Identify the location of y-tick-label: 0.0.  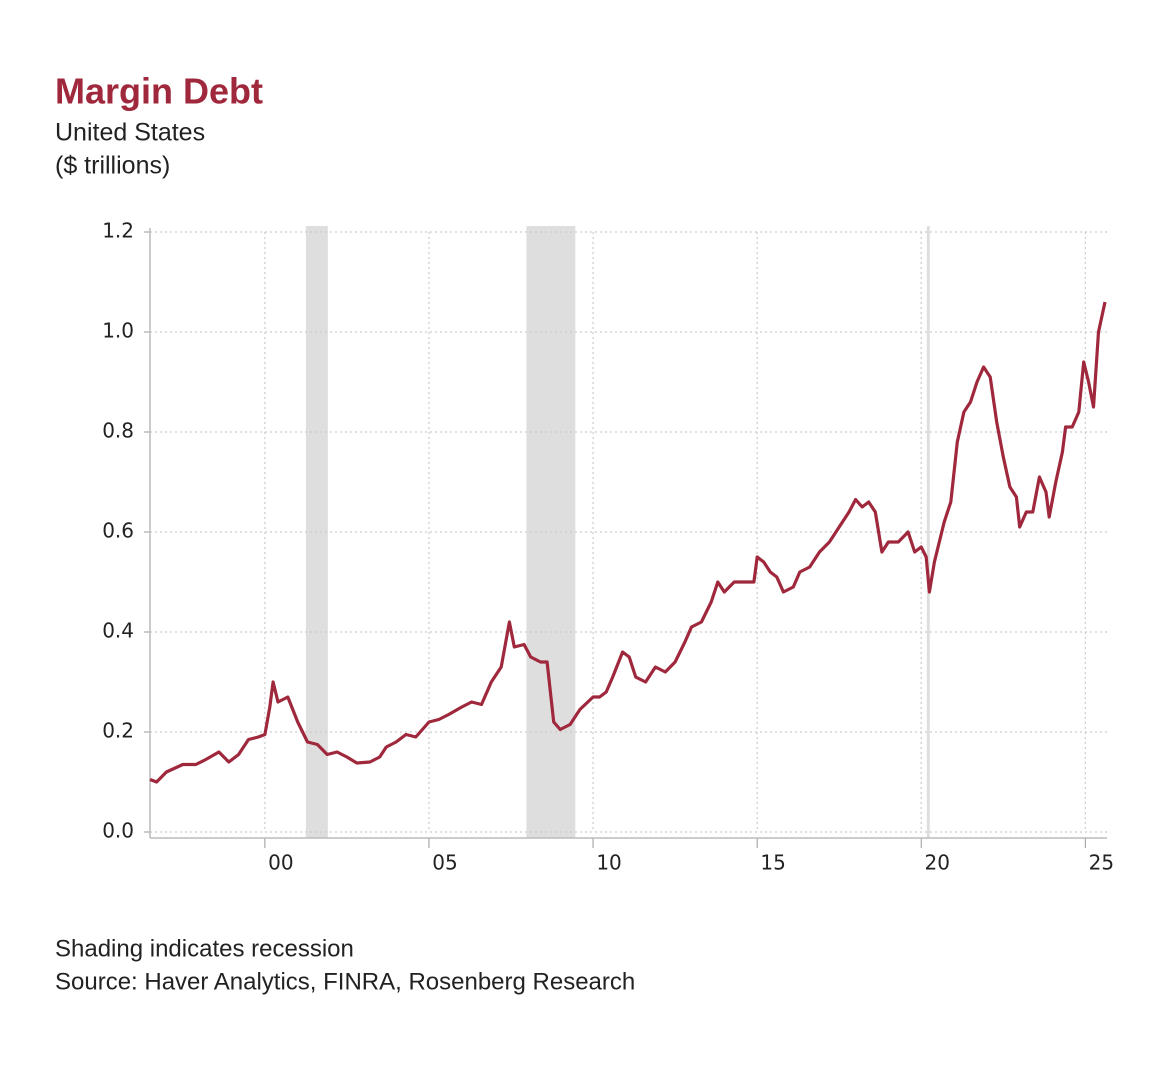
(118, 831).